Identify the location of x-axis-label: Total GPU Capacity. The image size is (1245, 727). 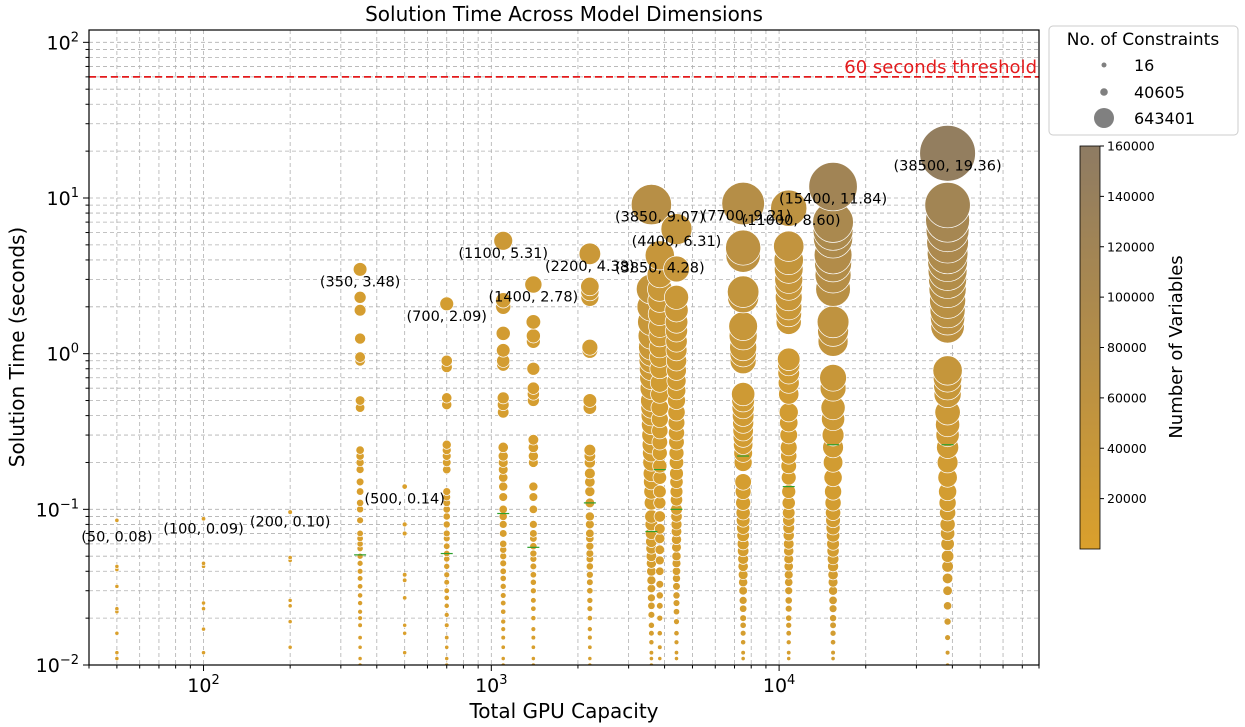
(563, 711).